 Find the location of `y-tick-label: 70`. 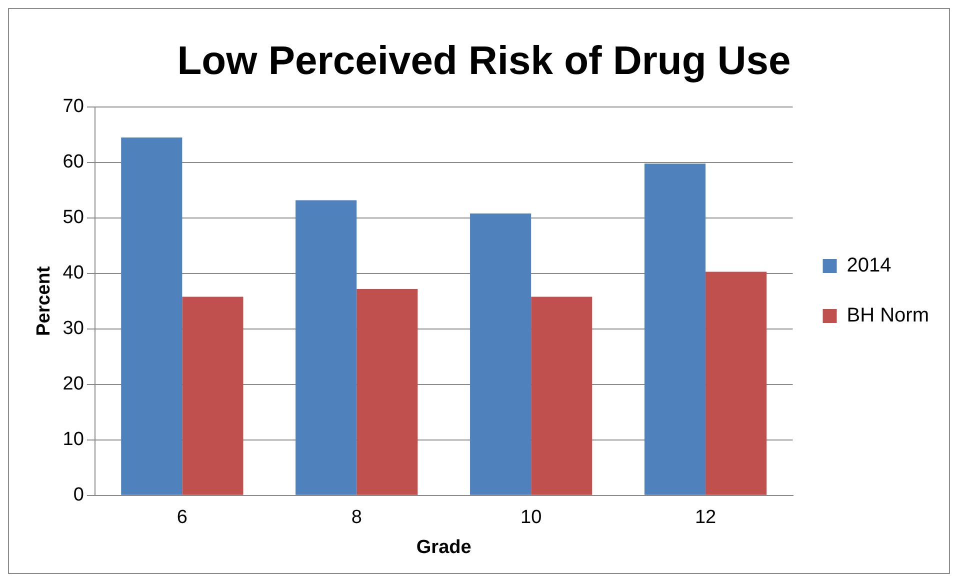

y-tick-label: 70 is located at coordinates (73, 107).